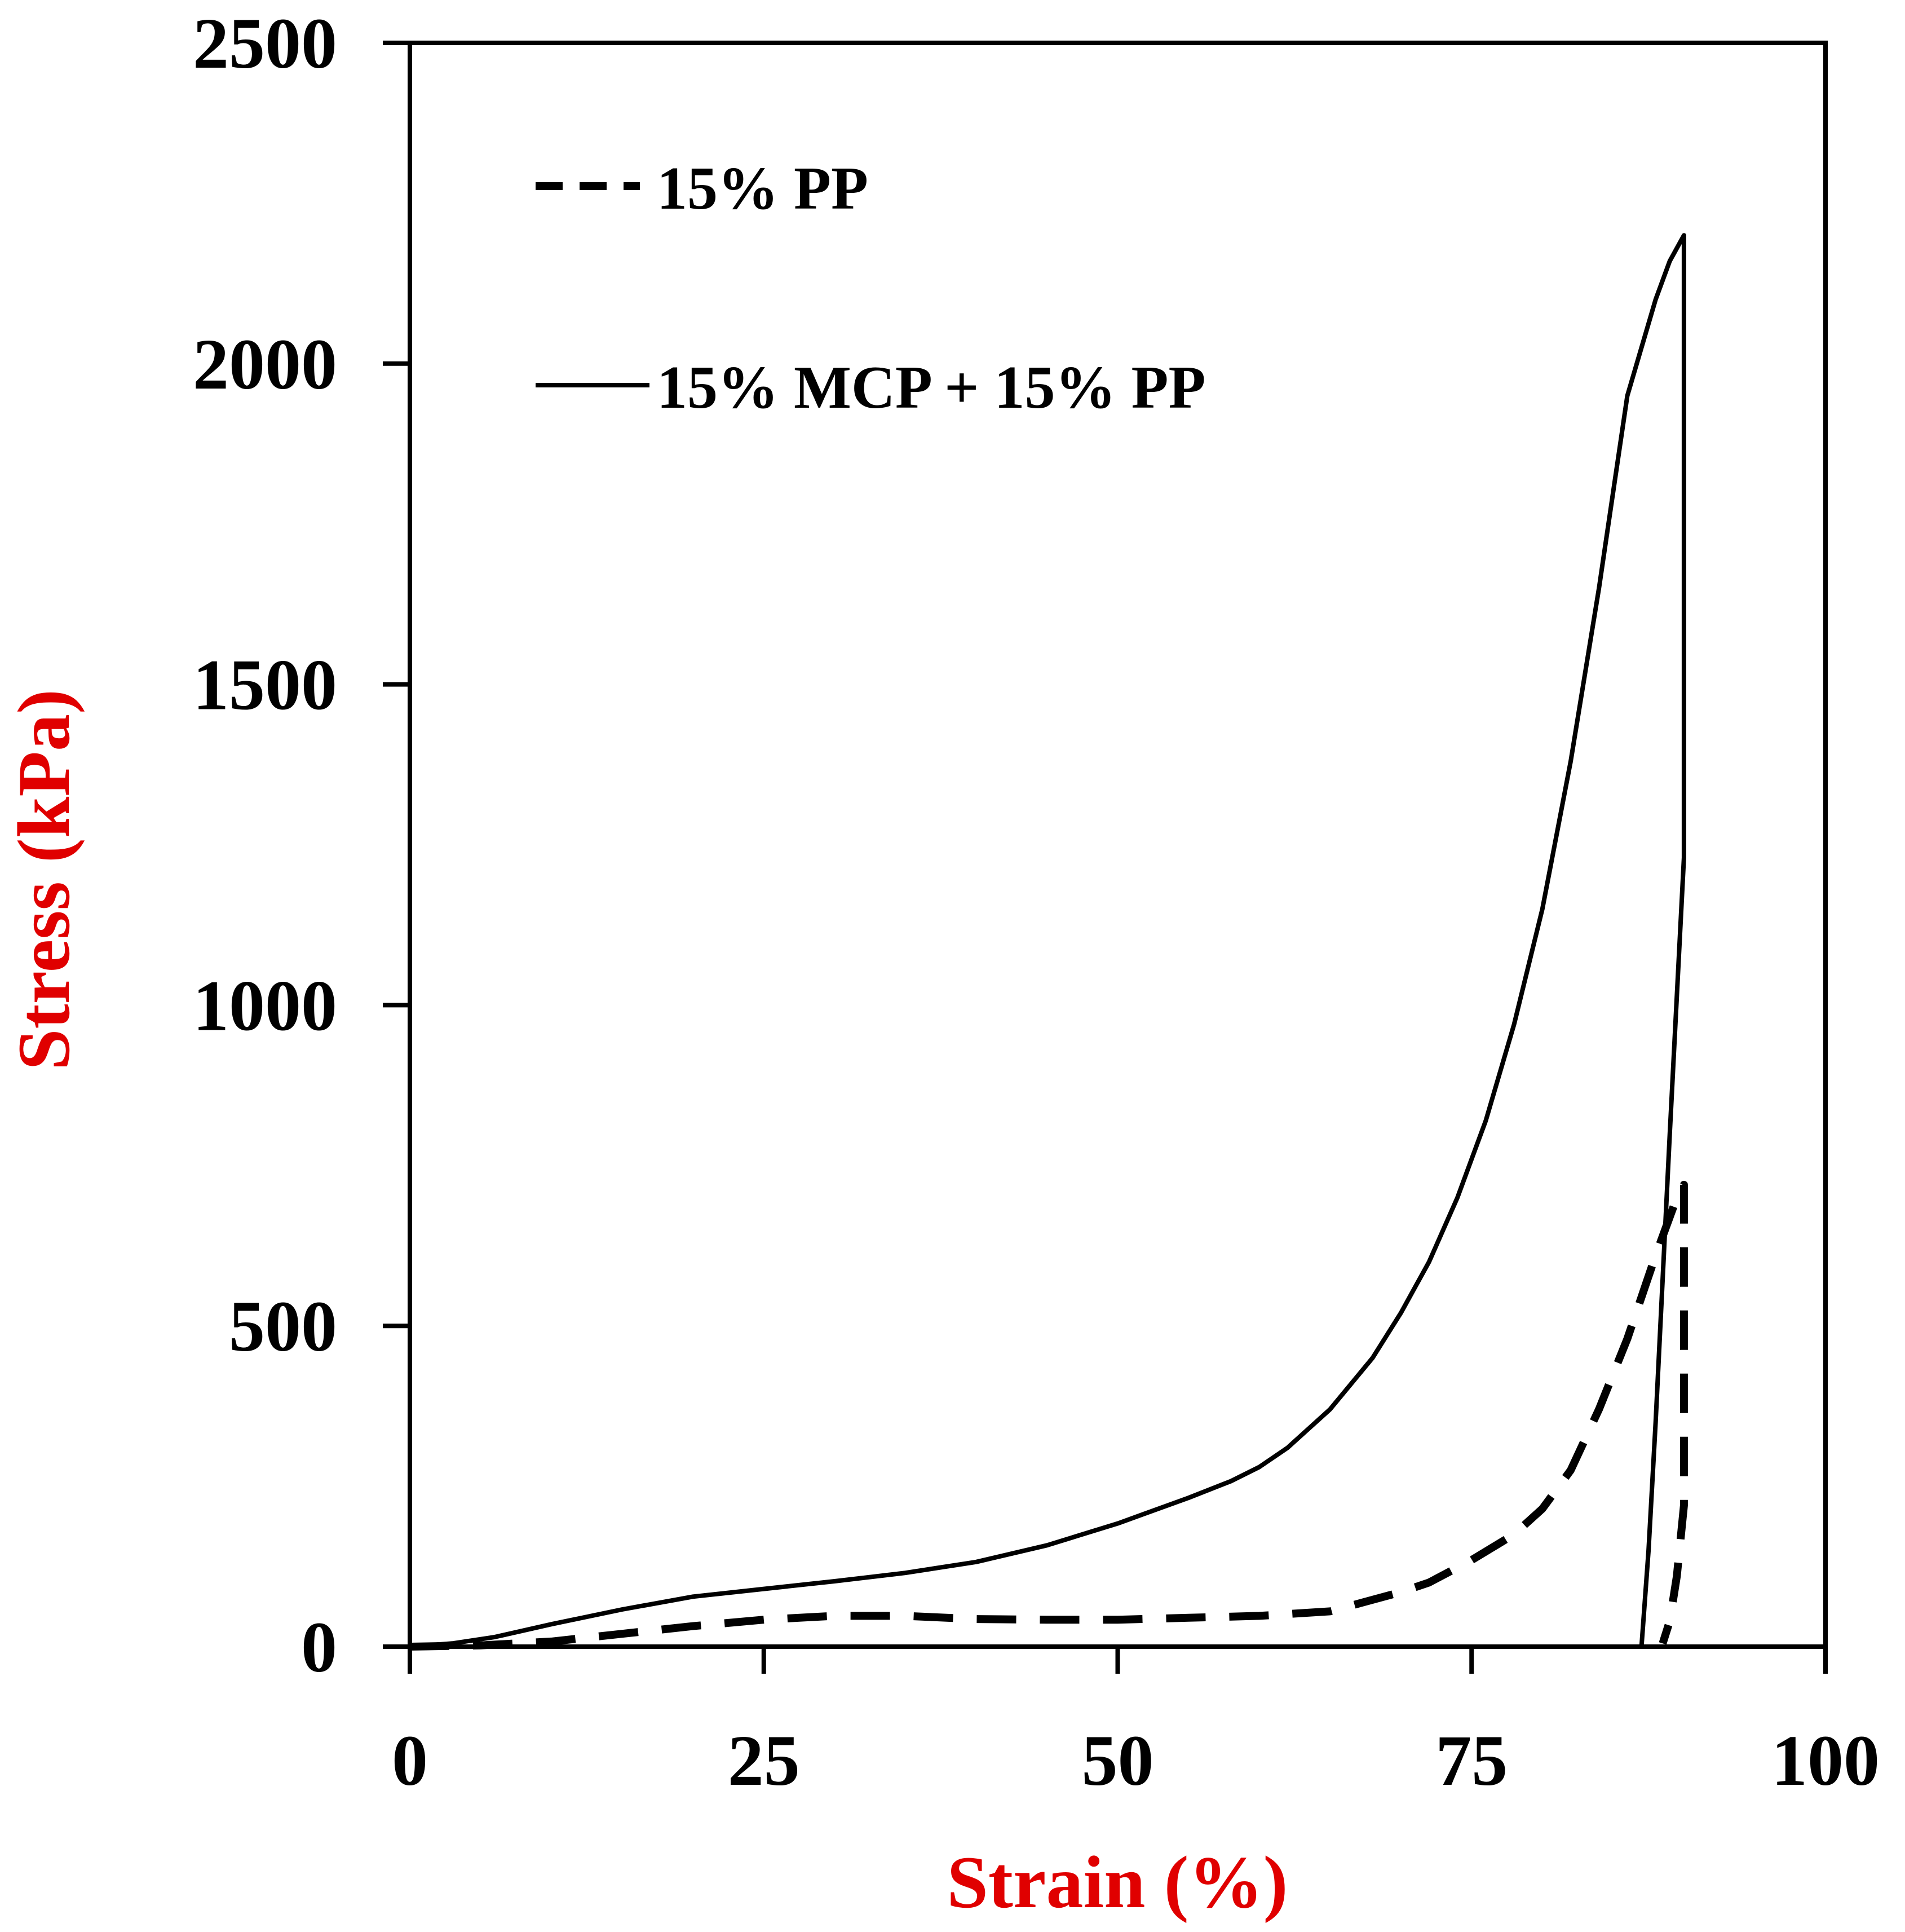 The width and height of the screenshot is (1905, 1932). What do you see at coordinates (265, 43) in the screenshot?
I see `y-tick-label: 2500` at bounding box center [265, 43].